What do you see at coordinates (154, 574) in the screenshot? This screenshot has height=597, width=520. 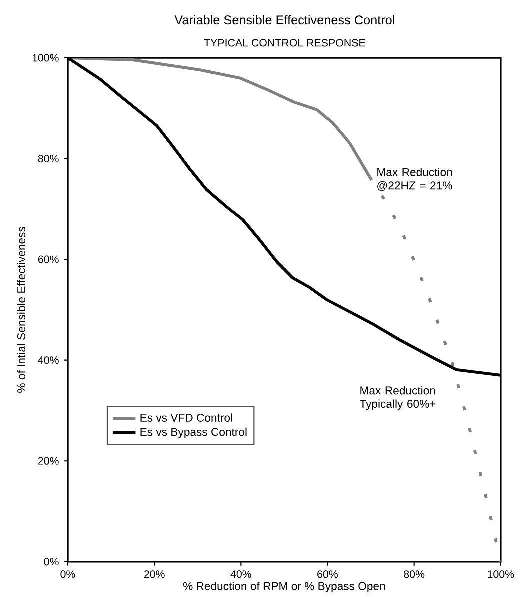 I see `x-tick-label: 20%` at bounding box center [154, 574].